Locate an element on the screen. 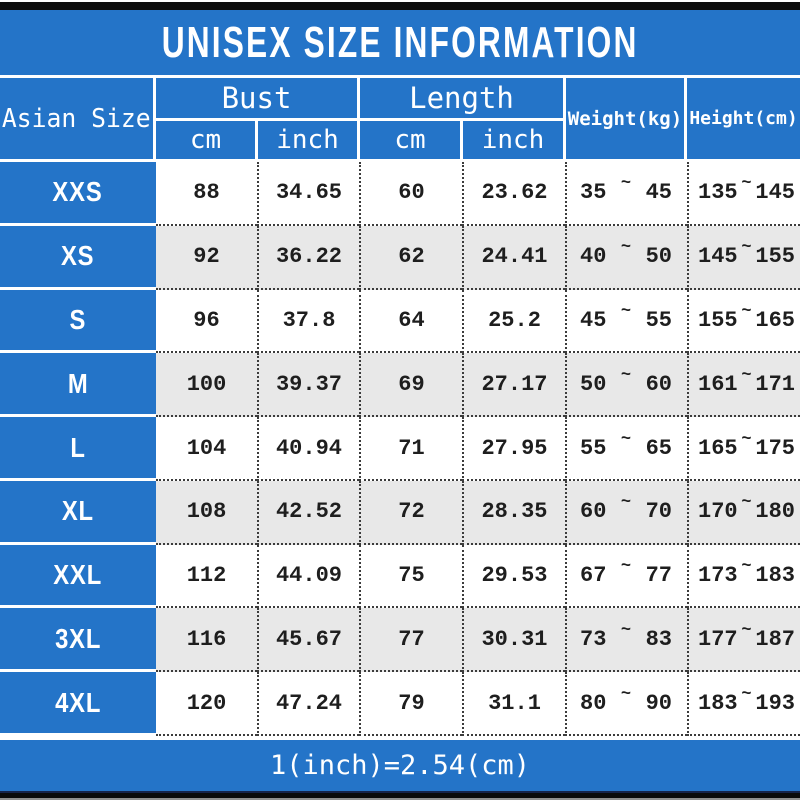 The width and height of the screenshot is (800, 800). conversion-note: 1(inch)=2.54(cm) is located at coordinates (400, 765).